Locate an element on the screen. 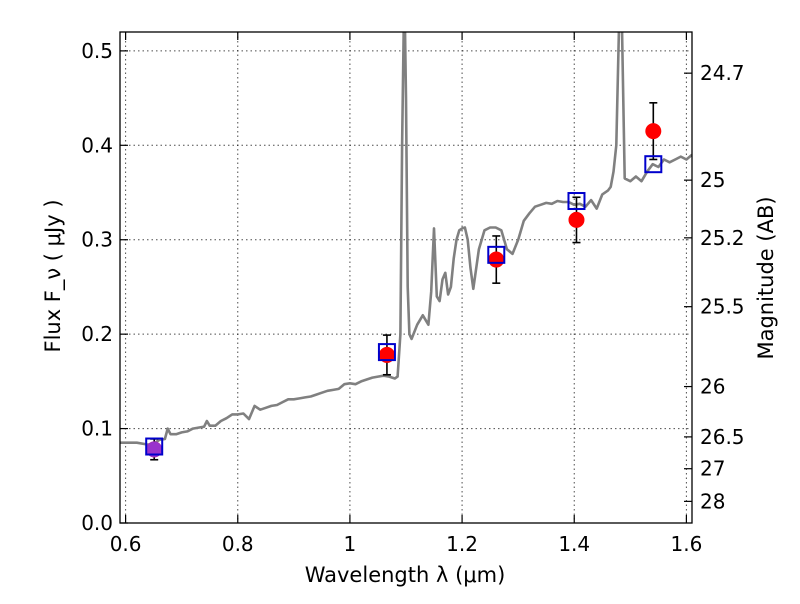  right-axis-label: Magnitude (AB) is located at coordinates (766, 277).